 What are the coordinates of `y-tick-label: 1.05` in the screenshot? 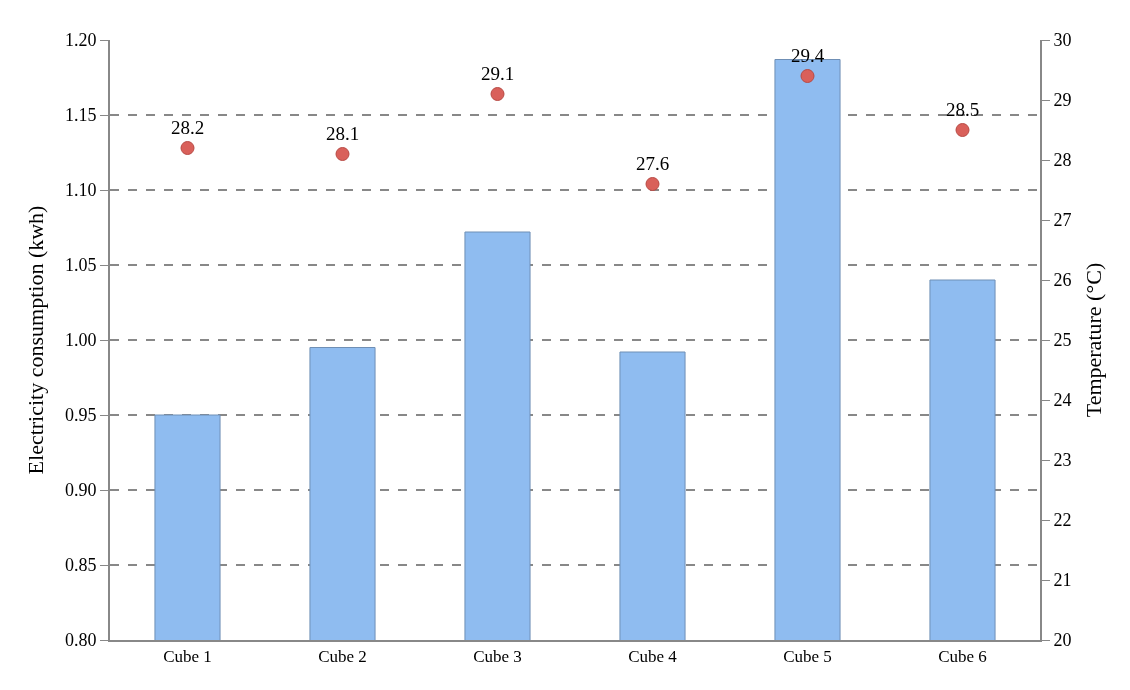 It's located at (80, 265).